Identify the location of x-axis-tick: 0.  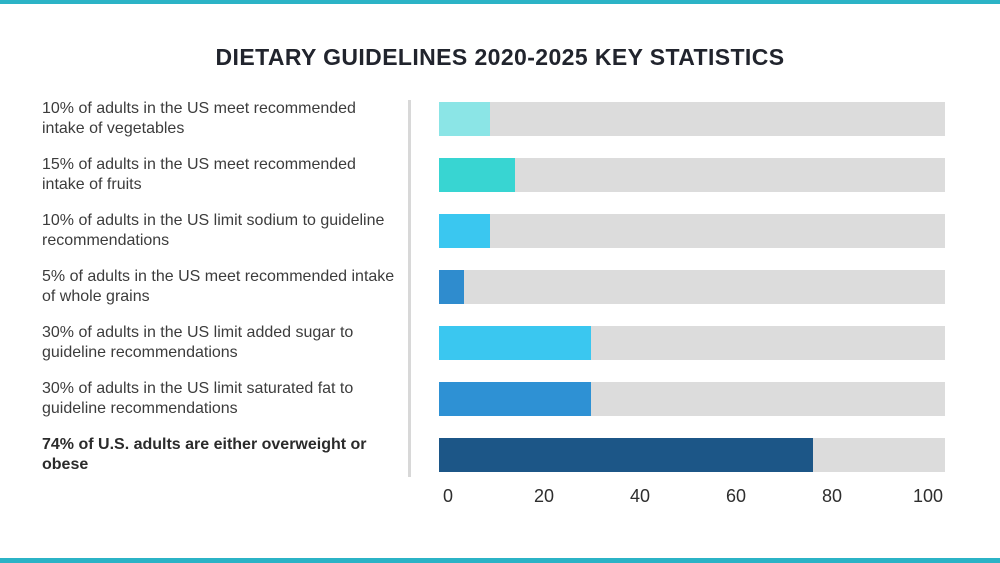
(448, 496).